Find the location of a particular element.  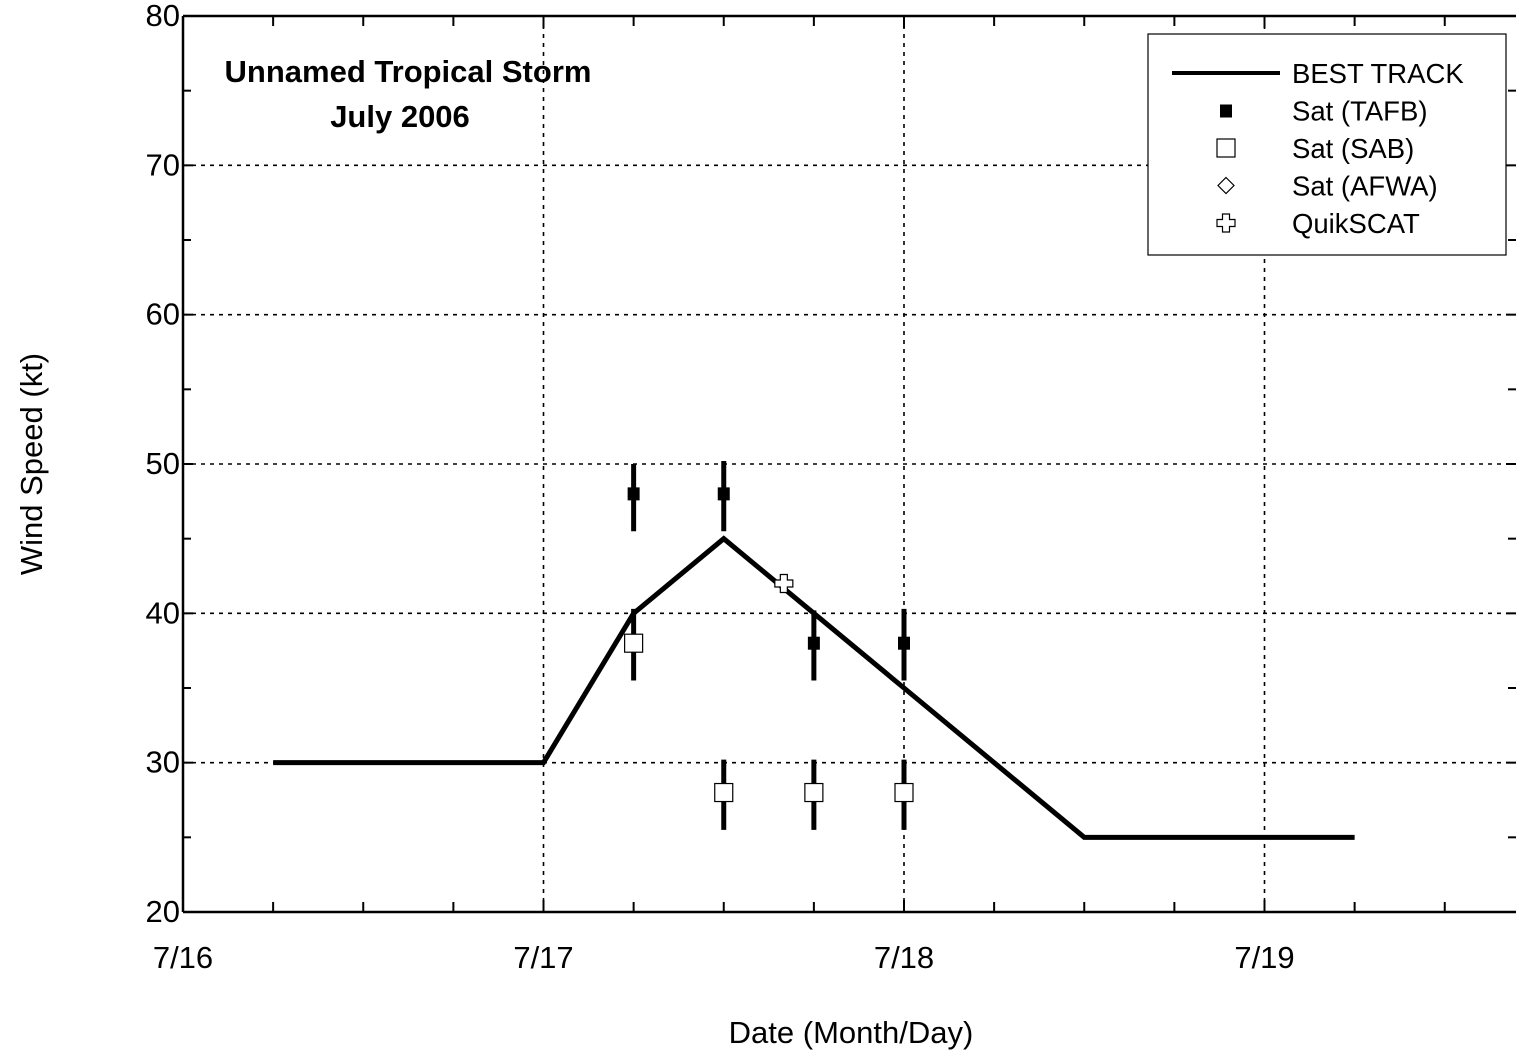

x-tick-label: 7/19 is located at coordinates (1264, 957).